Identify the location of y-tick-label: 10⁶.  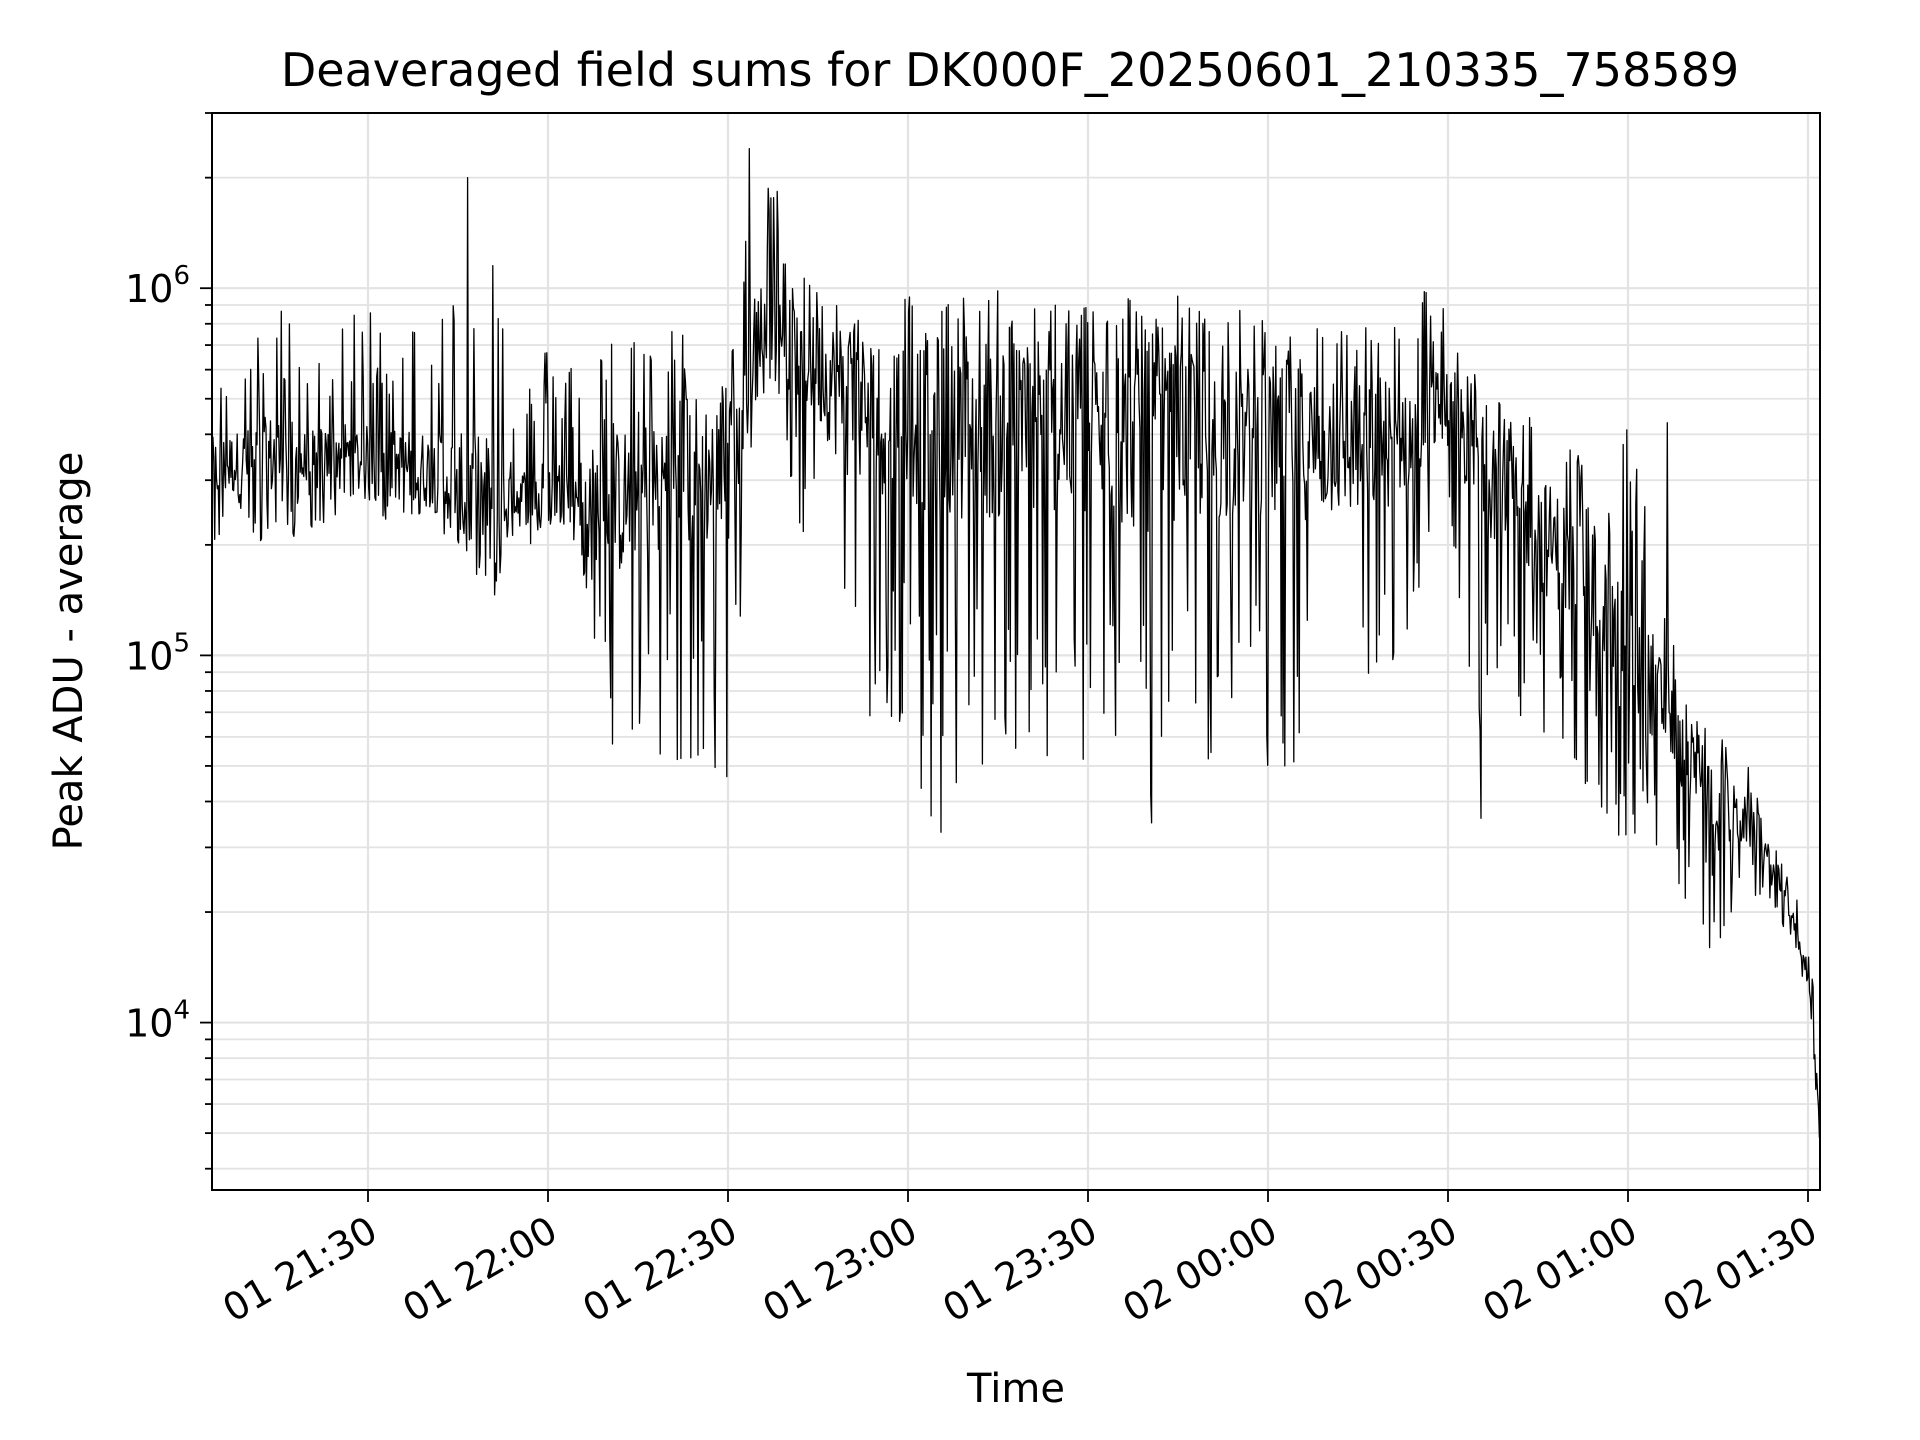
(157, 286).